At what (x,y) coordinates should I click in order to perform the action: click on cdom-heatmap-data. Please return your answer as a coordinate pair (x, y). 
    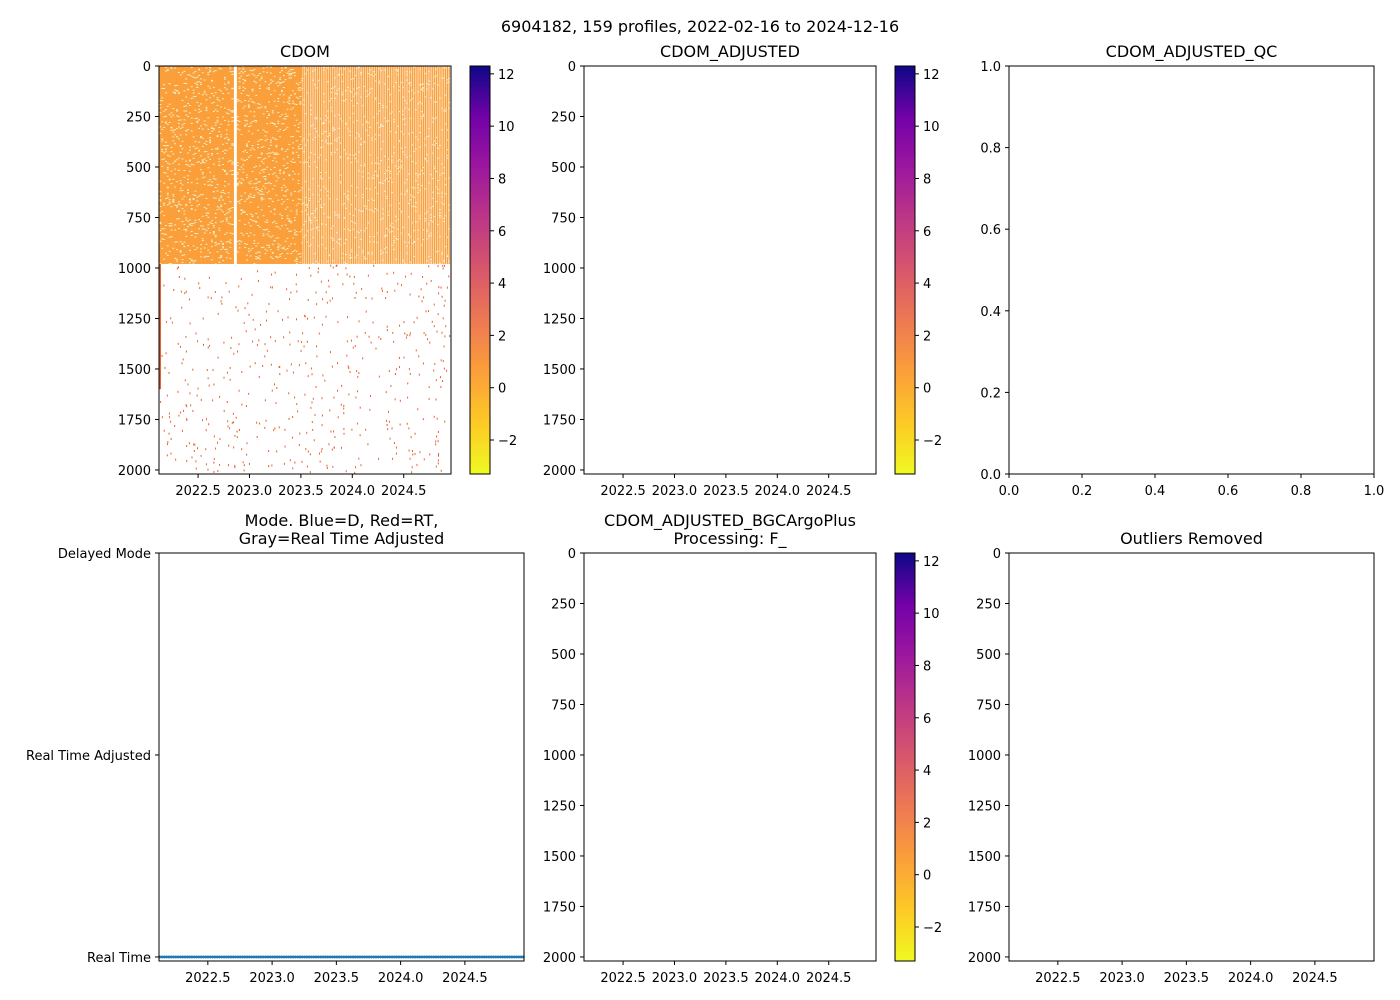
    Looking at the image, I should click on (305, 270).